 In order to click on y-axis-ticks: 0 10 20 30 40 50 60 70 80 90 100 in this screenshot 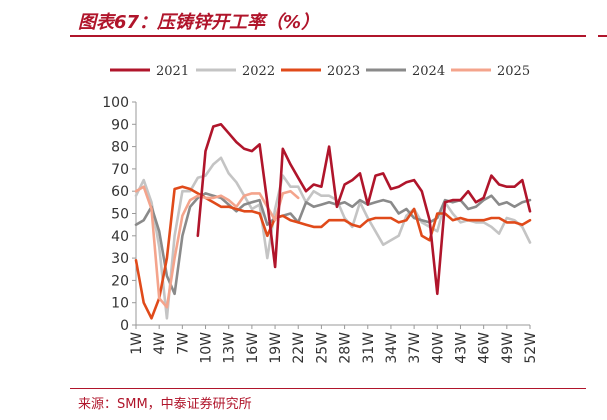, I will do `click(119, 214)`.